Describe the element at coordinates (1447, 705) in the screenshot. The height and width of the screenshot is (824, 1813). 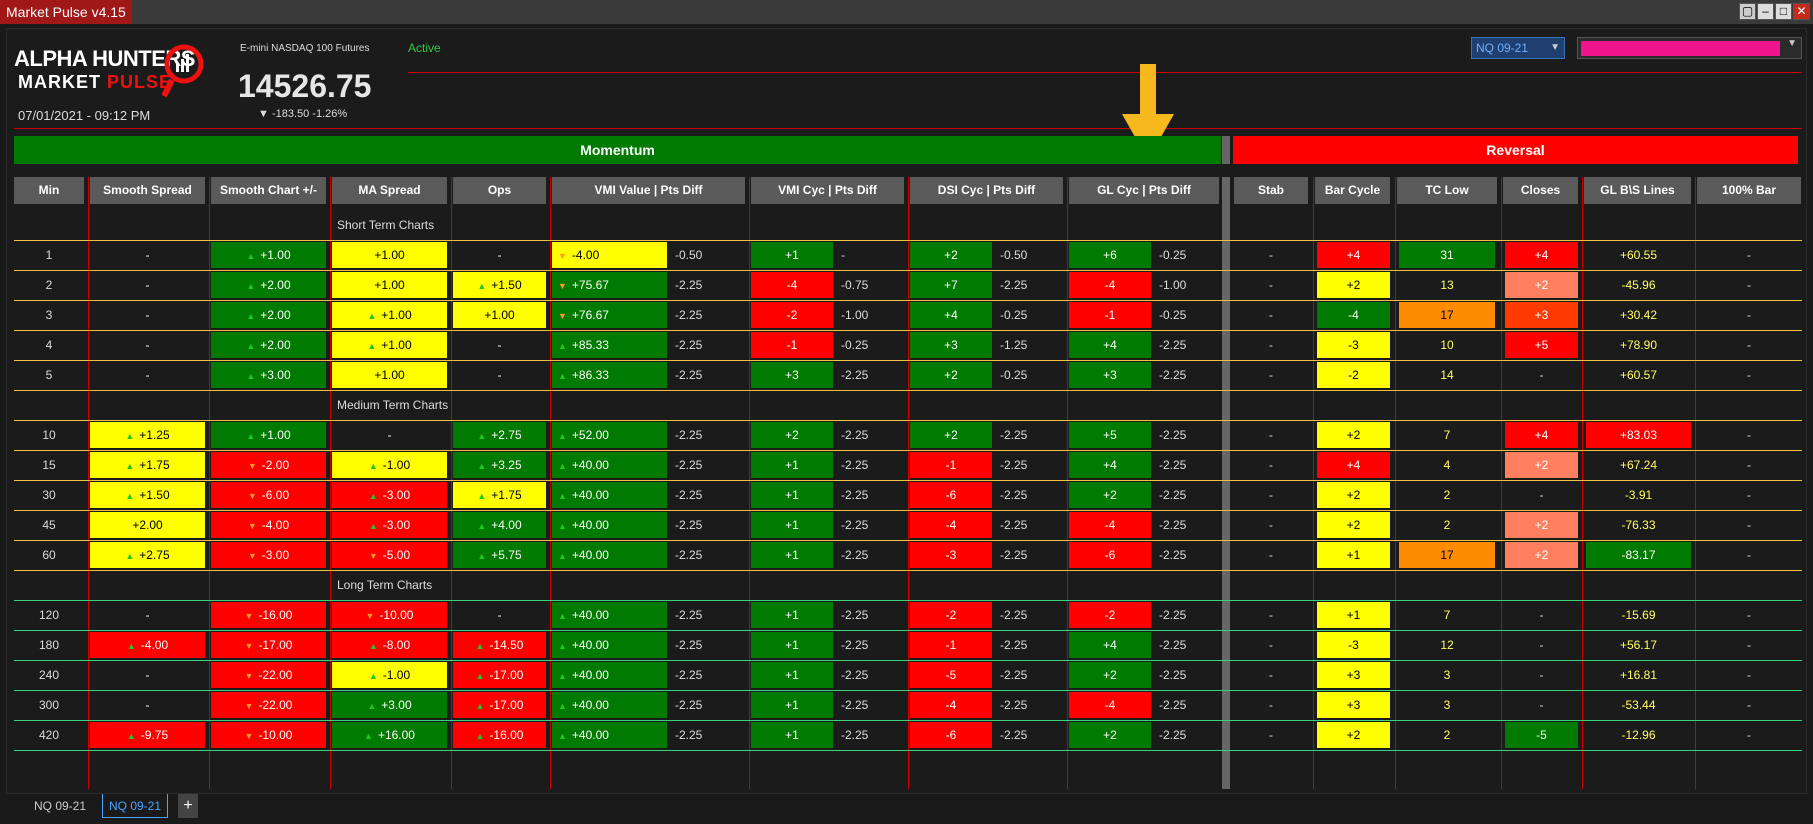
I see `tc-low-cell: 3` at that location.